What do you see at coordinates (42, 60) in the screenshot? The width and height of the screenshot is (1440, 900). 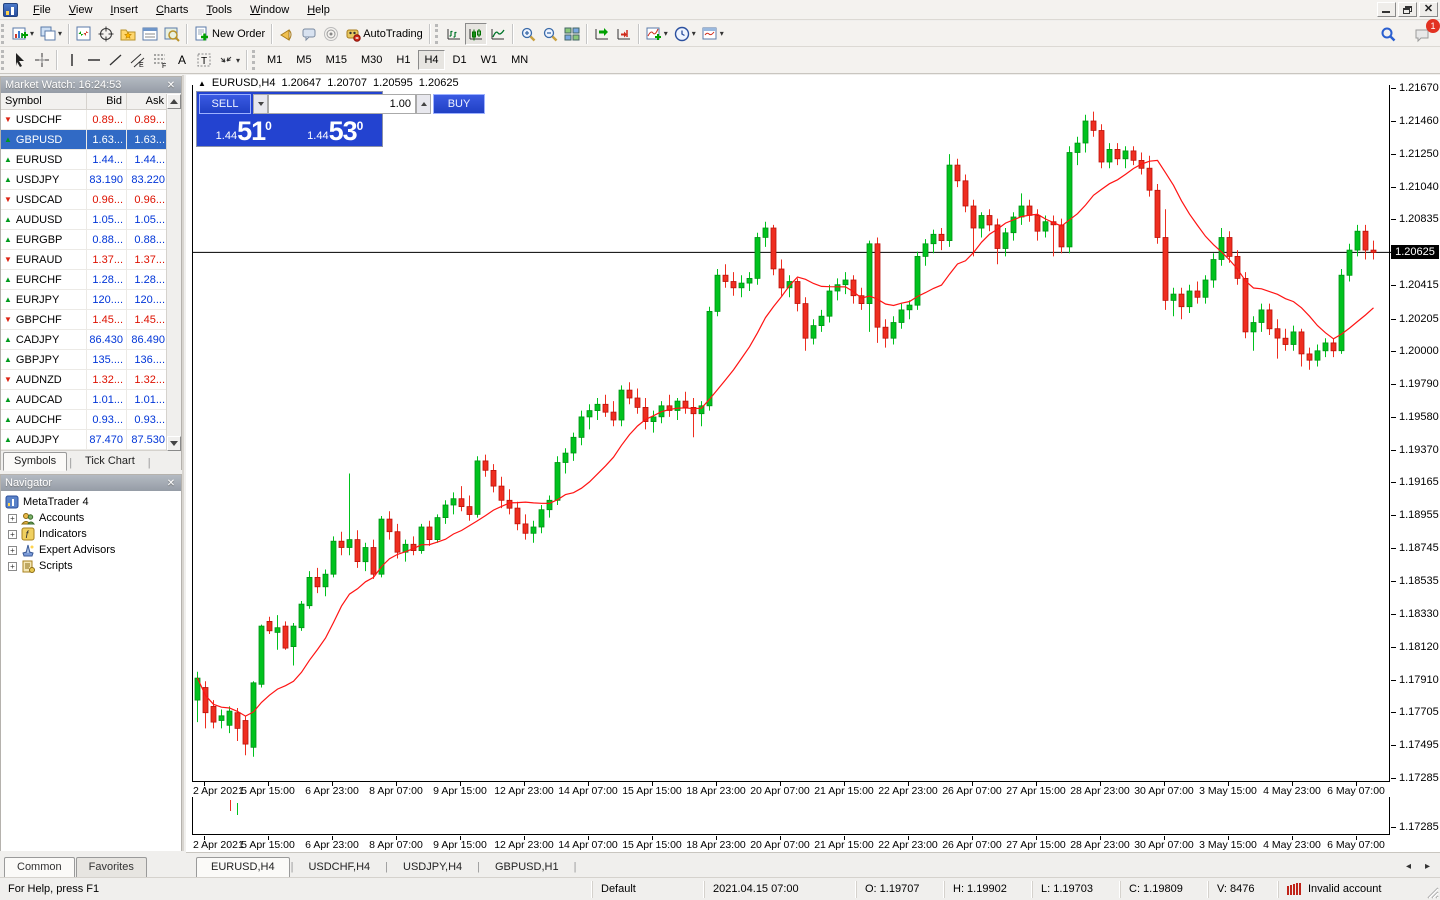 I see `crosshair-button` at bounding box center [42, 60].